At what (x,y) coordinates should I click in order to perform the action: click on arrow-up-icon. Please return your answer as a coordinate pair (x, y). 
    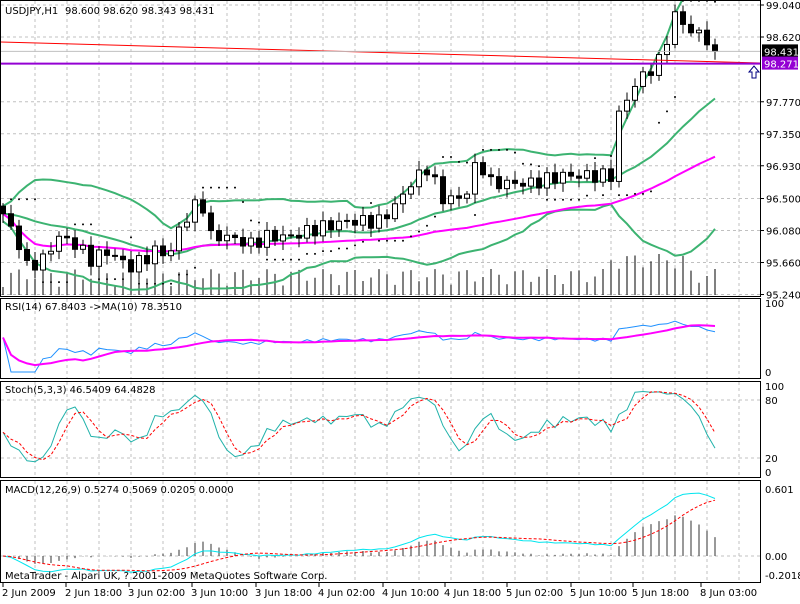
    Looking at the image, I should click on (754, 72).